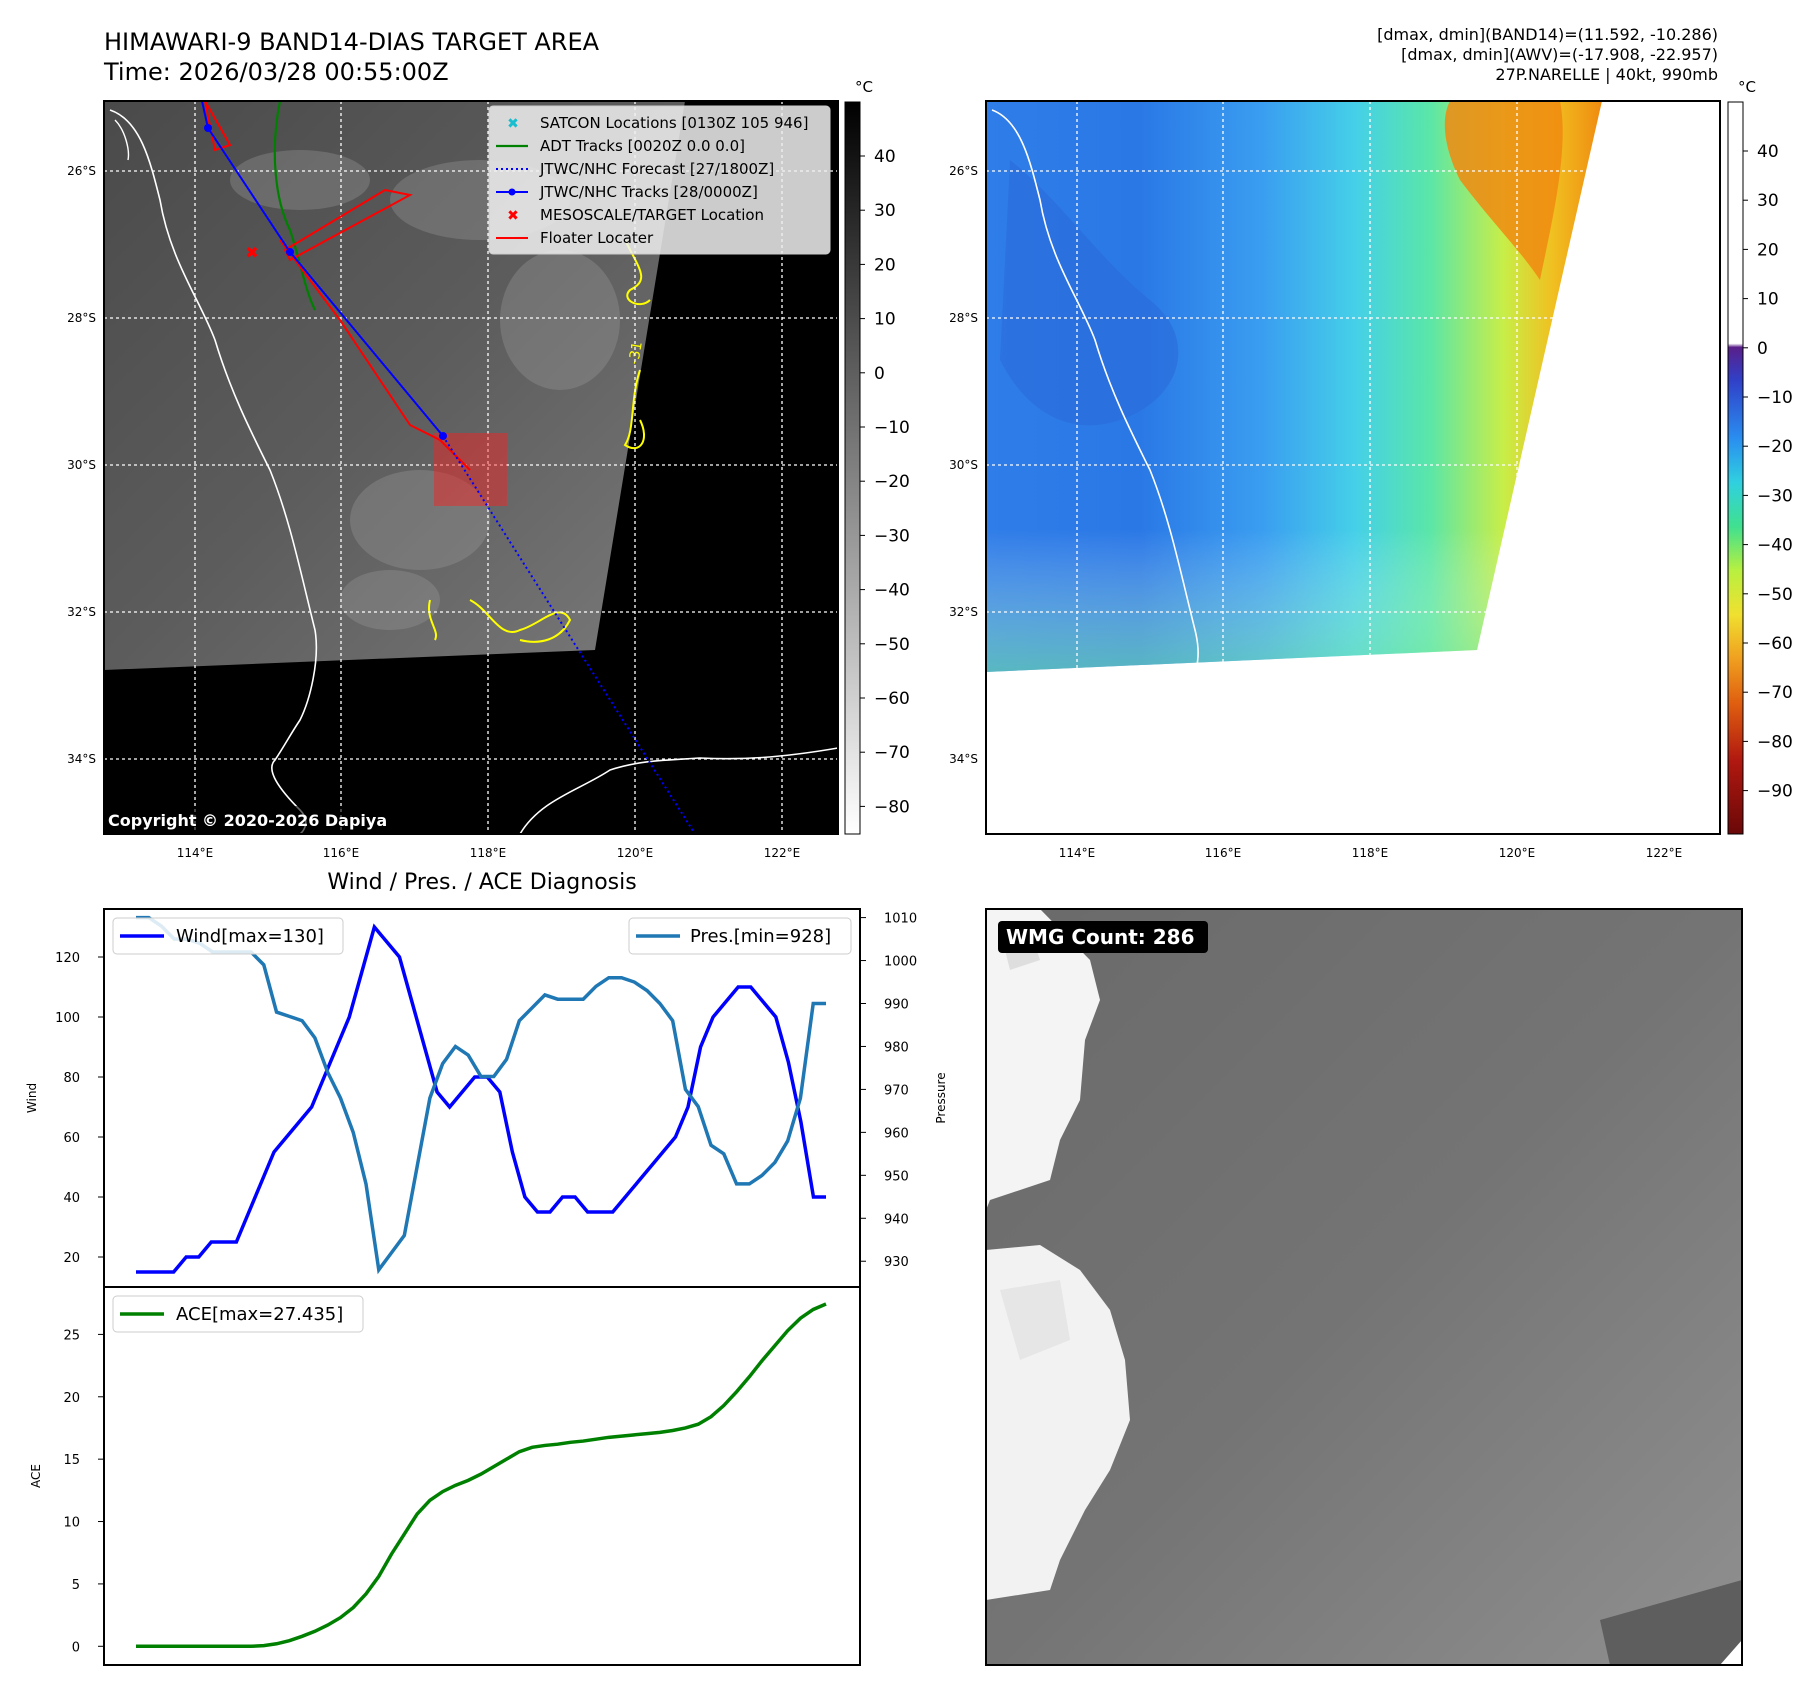  What do you see at coordinates (481, 882) in the screenshot?
I see `diagnosis-title: Wind / Pres. / ACE Diagnosis` at bounding box center [481, 882].